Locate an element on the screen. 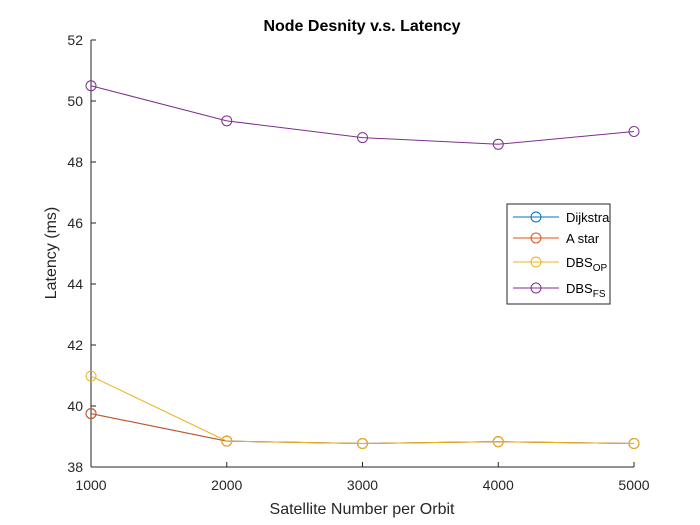 This screenshot has width=700, height=525. x-tick-label: 1000 is located at coordinates (90, 485).